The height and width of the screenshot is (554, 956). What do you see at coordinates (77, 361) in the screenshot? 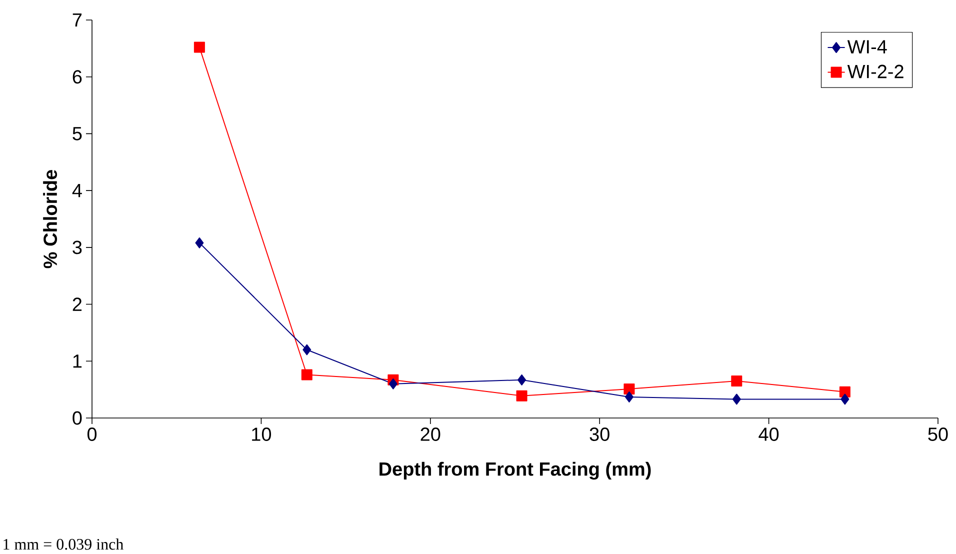
I see `y-tick-label: 1` at bounding box center [77, 361].